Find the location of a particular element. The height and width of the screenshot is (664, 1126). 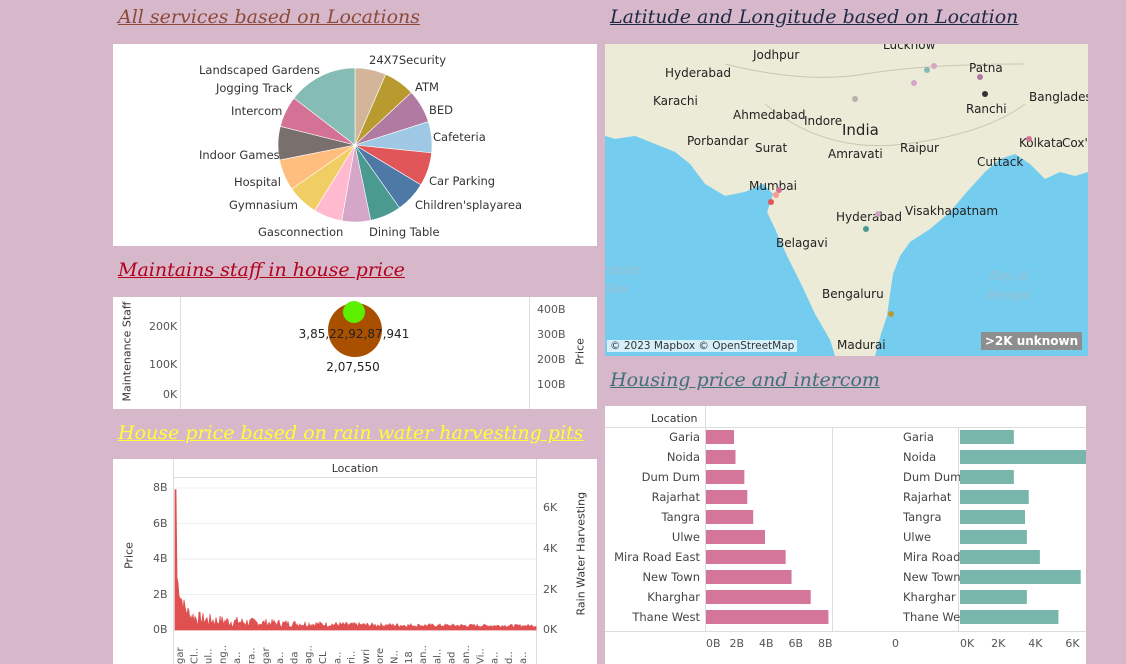

rain-x-tick: ad is located at coordinates (452, 658).